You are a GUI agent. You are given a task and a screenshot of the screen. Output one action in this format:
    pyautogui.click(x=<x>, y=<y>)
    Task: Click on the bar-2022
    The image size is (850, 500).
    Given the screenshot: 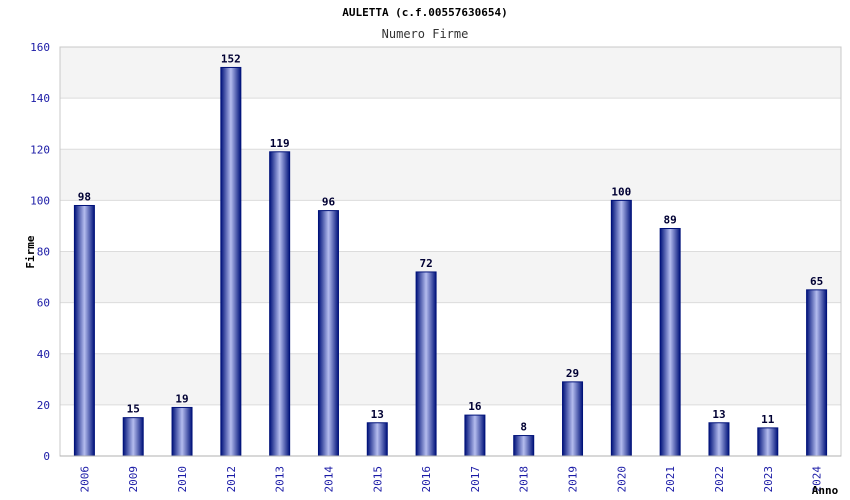 What is the action you would take?
    pyautogui.click(x=719, y=439)
    